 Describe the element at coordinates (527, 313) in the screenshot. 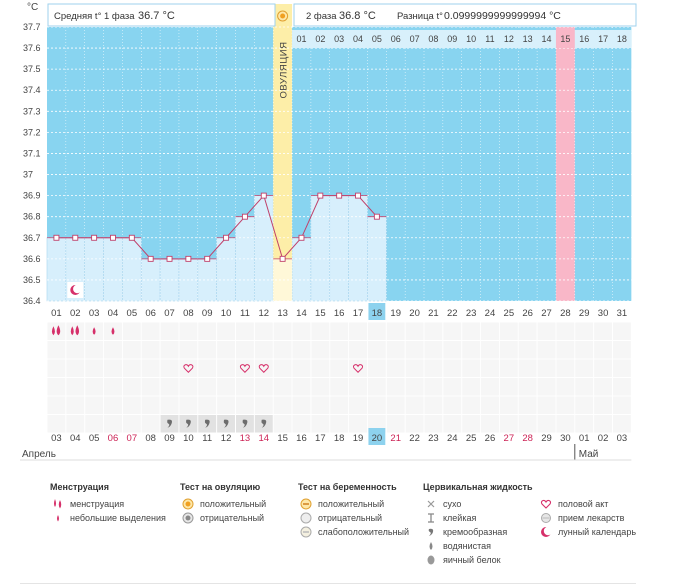

I see `cycle-day-label: 26` at that location.